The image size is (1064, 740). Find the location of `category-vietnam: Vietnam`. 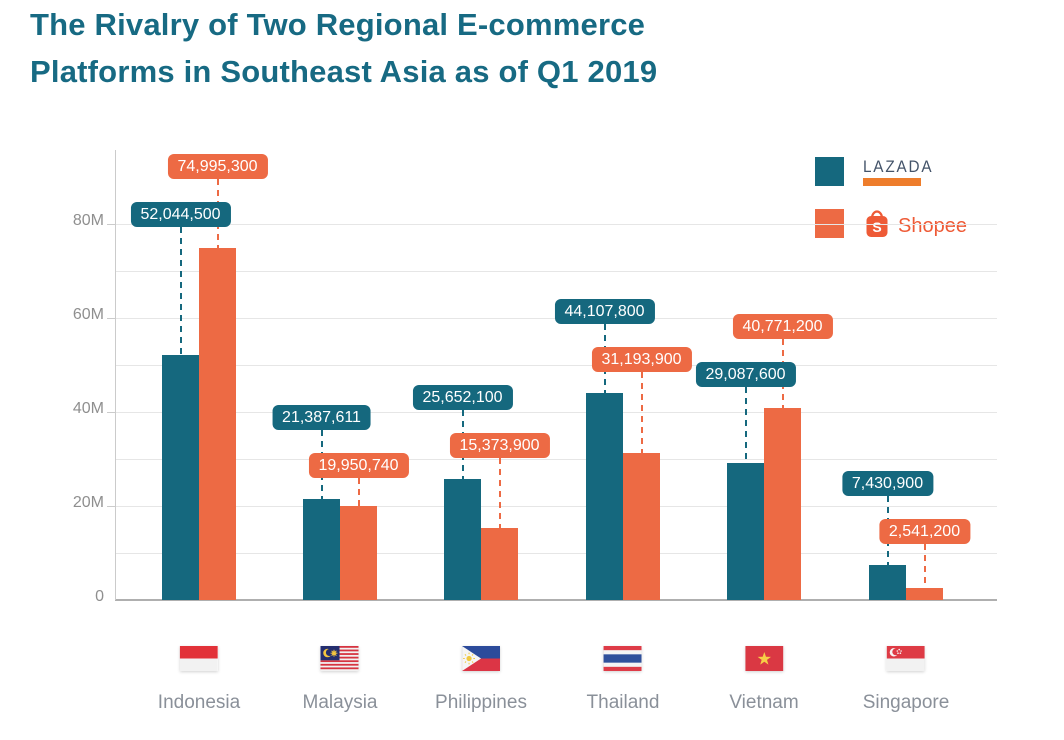

category-vietnam: Vietnam is located at coordinates (764, 680).